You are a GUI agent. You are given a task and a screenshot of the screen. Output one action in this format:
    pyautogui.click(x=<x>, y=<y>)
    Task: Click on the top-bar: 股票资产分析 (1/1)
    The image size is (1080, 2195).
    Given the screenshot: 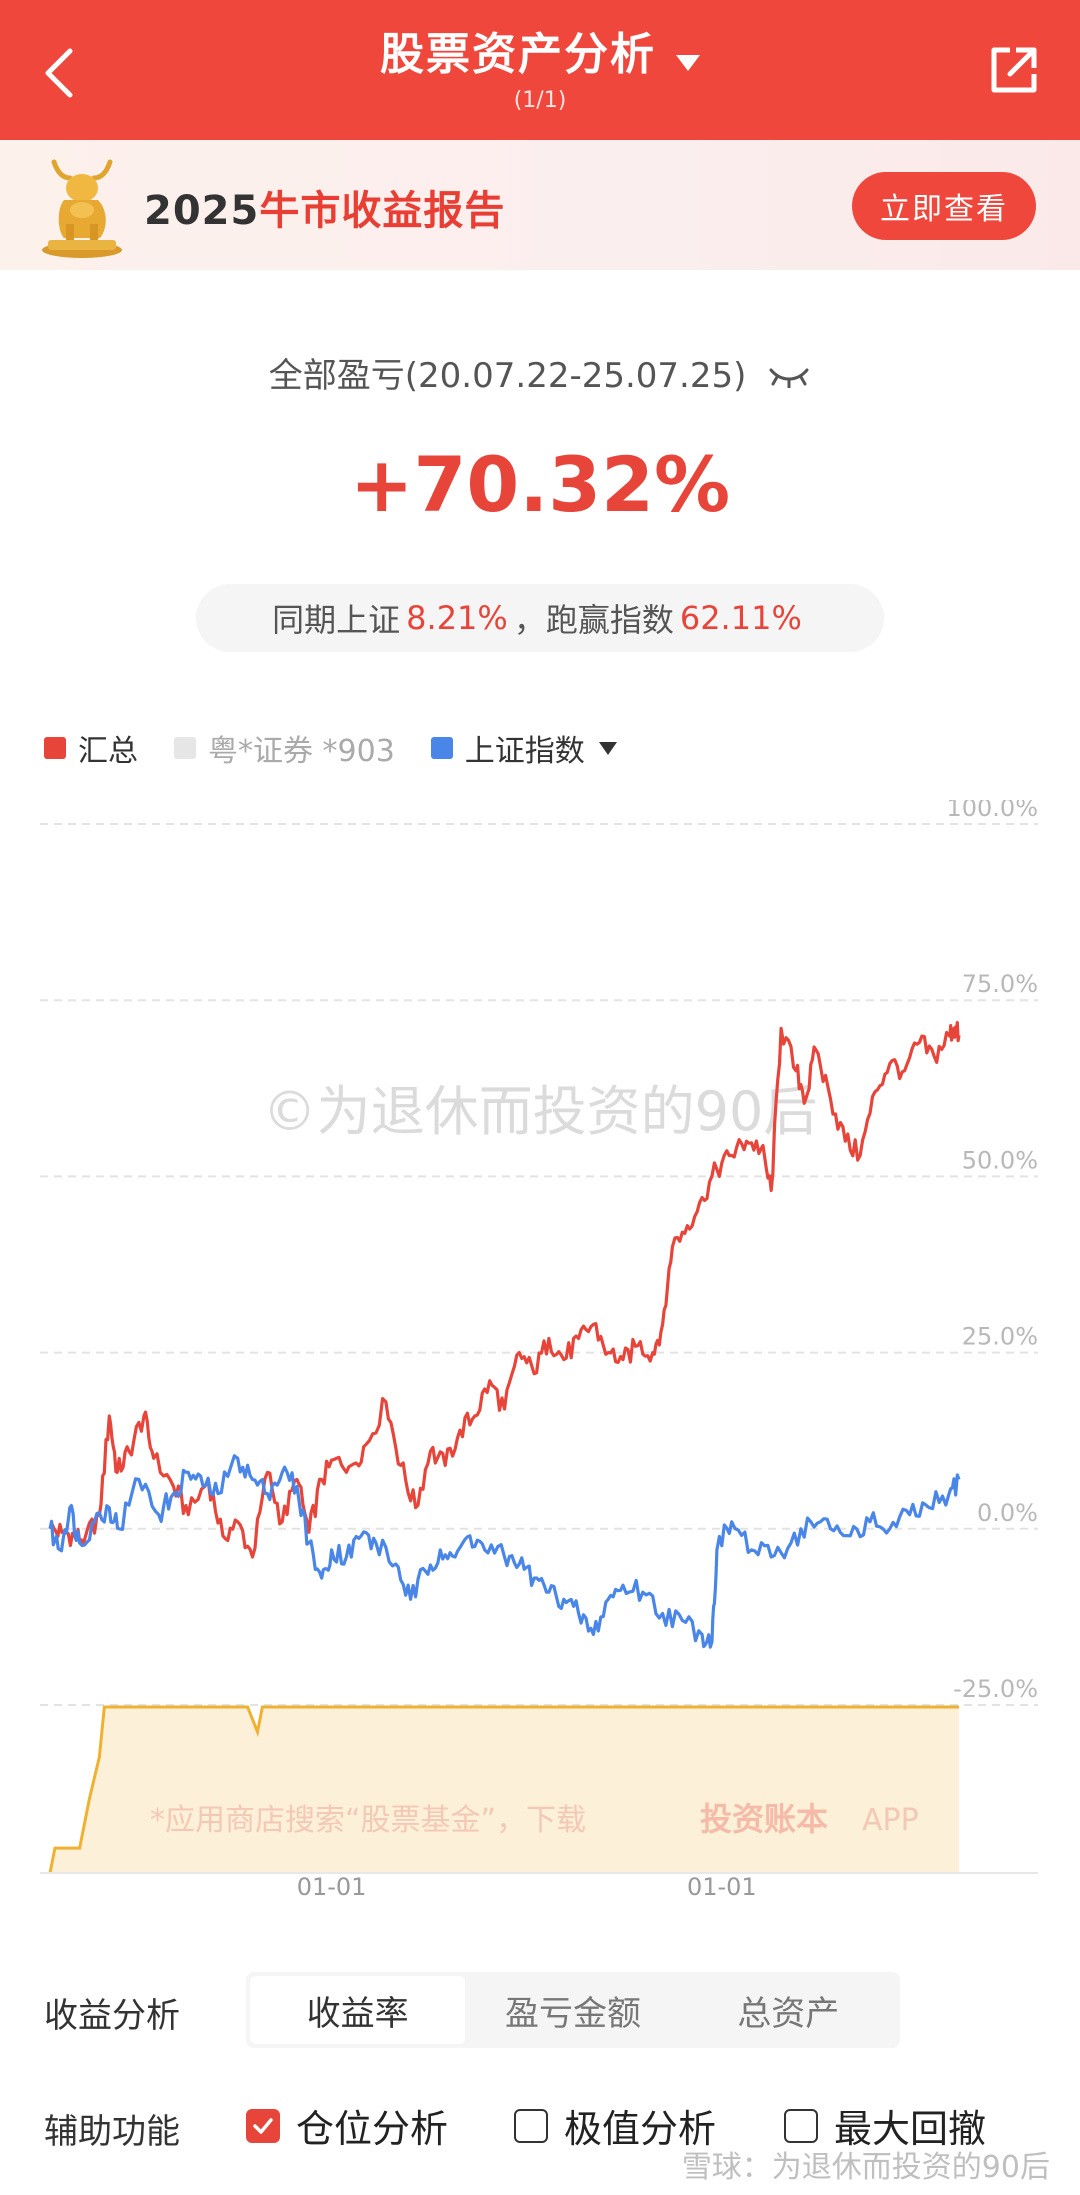 What is the action you would take?
    pyautogui.click(x=540, y=70)
    